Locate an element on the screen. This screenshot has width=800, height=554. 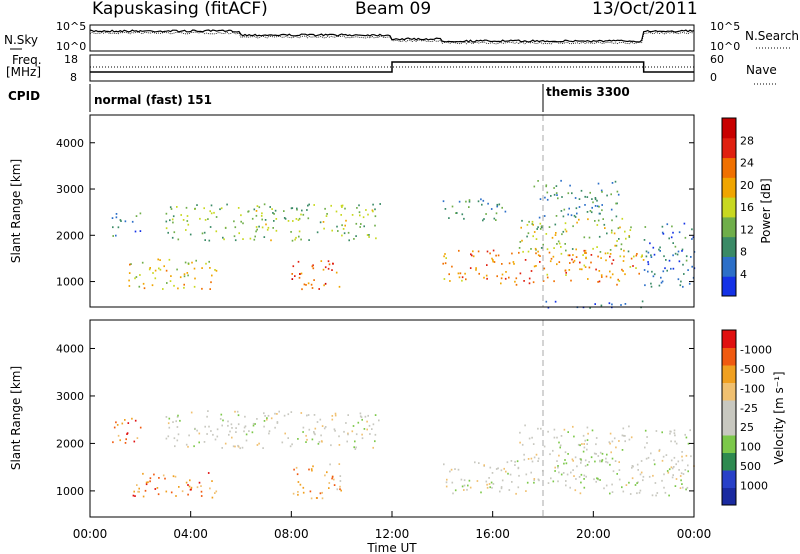
noise-left-label: N.Sky is located at coordinates (21, 40).